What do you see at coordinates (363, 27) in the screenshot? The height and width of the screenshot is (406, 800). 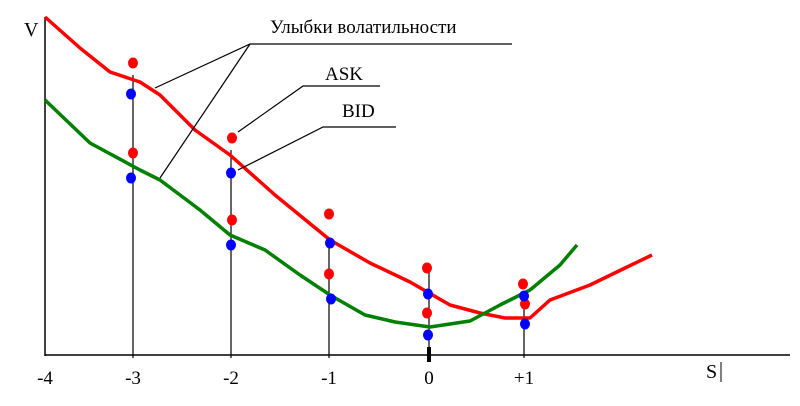 I see `smiles-label: Улыбки волатильности` at bounding box center [363, 27].